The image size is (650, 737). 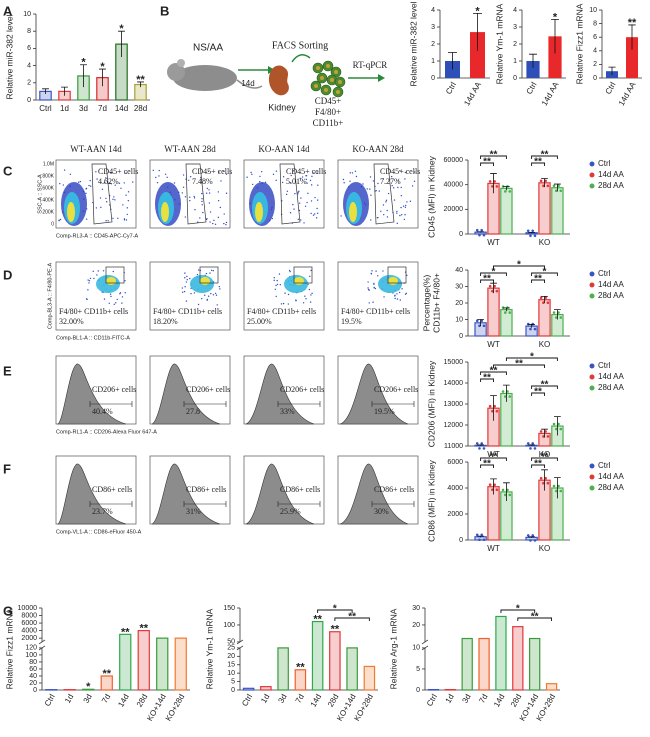 I want to click on y-tick-label: 15000, so click(x=454, y=362).